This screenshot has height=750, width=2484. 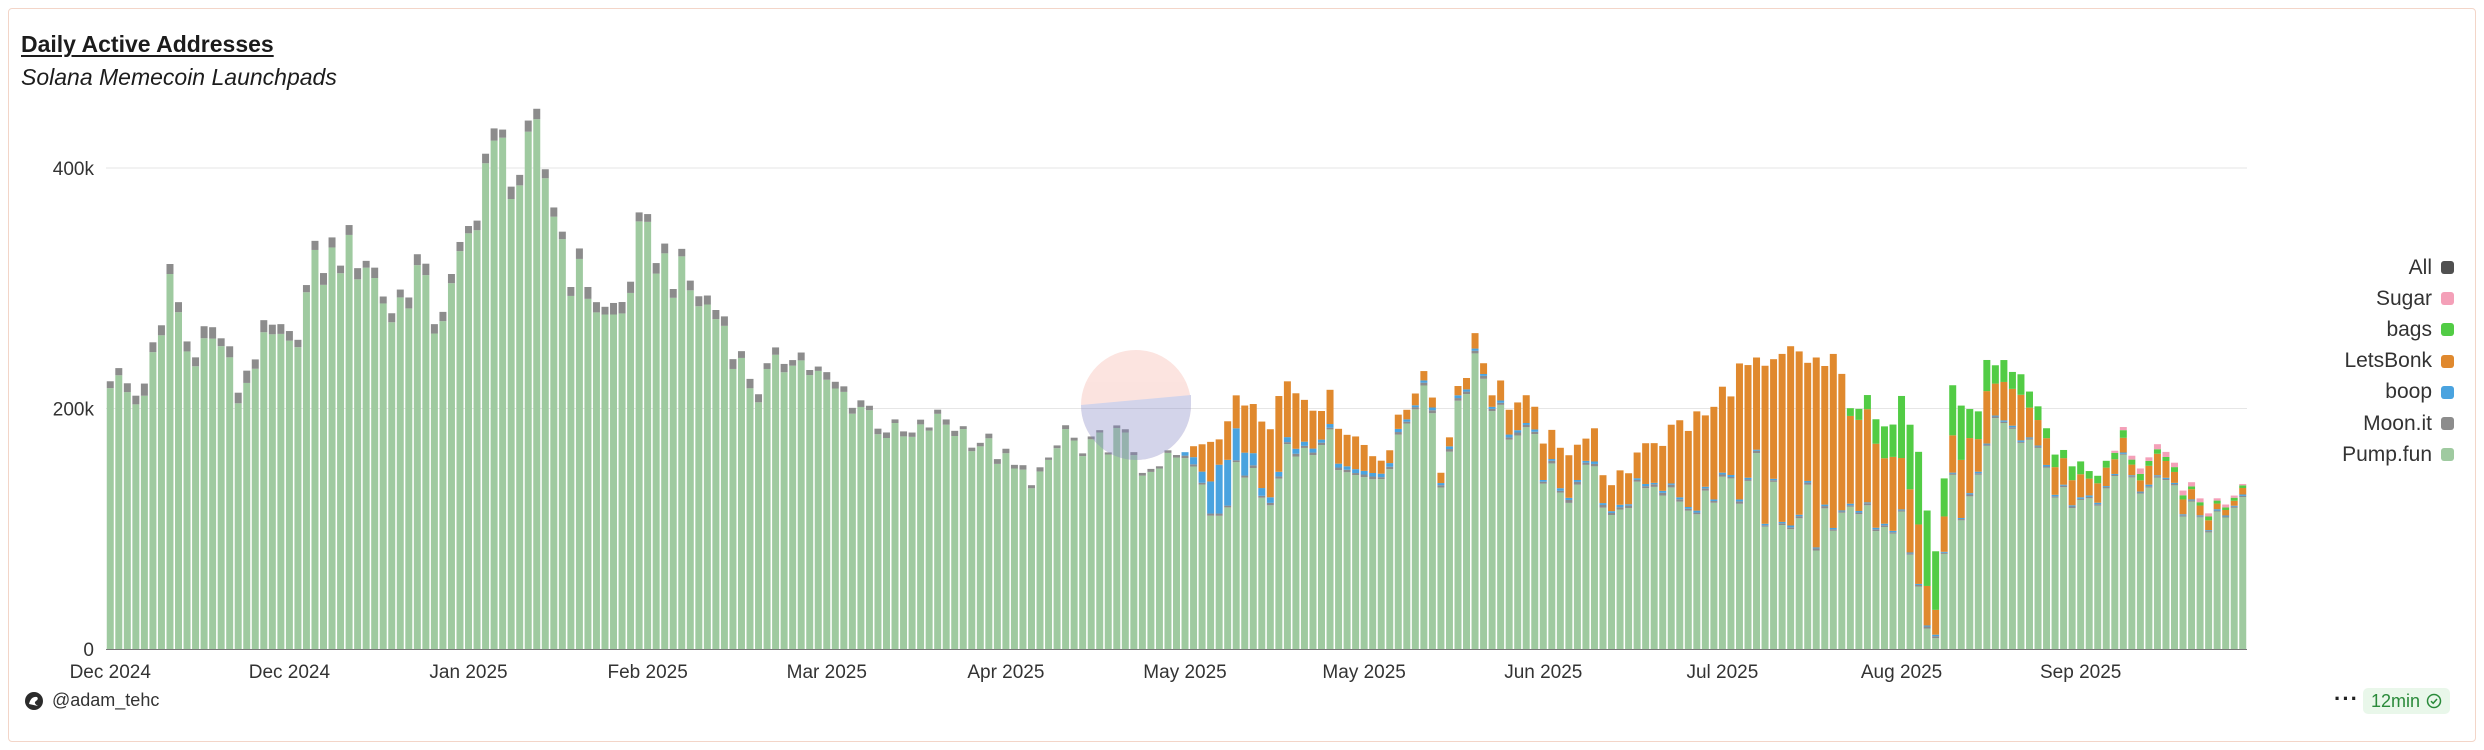 What do you see at coordinates (2398, 298) in the screenshot?
I see `legend-item: Sugar` at bounding box center [2398, 298].